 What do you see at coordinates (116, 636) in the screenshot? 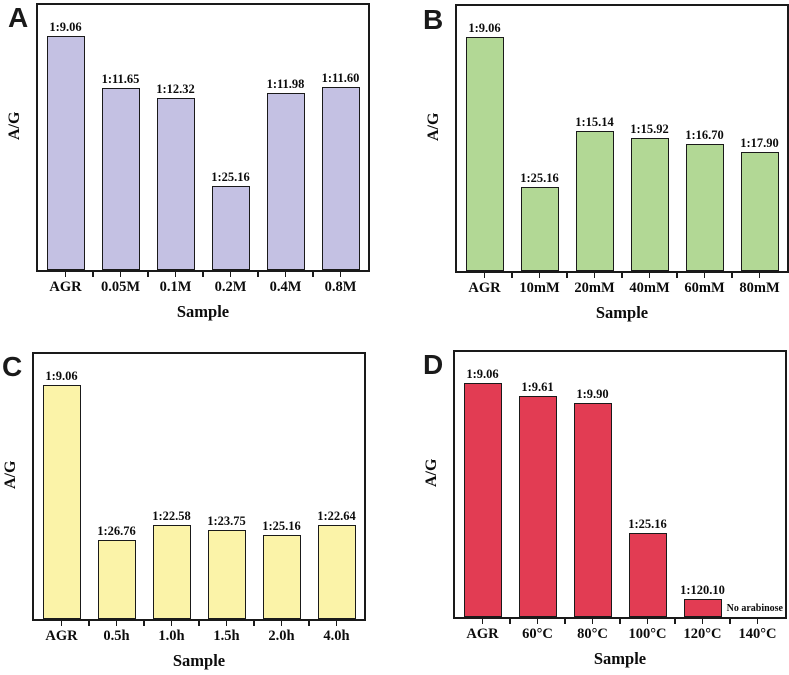
I see `x-tick-label: 0.5h` at bounding box center [116, 636].